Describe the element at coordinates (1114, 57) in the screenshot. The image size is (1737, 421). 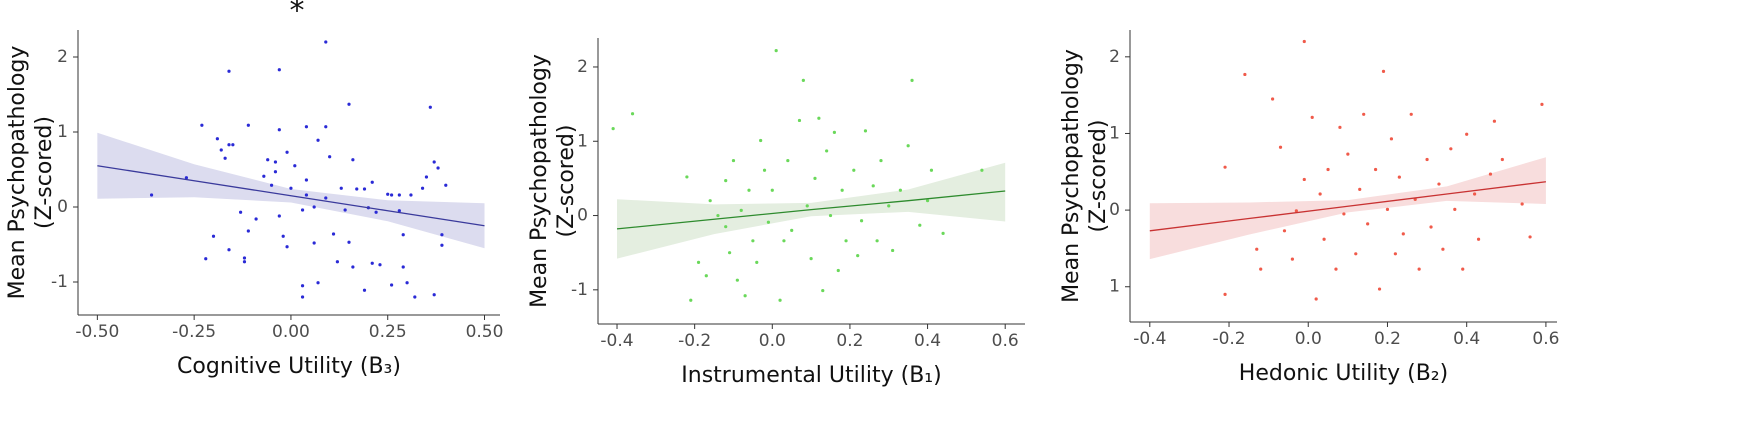
I see `y-tick-label: 2` at that location.